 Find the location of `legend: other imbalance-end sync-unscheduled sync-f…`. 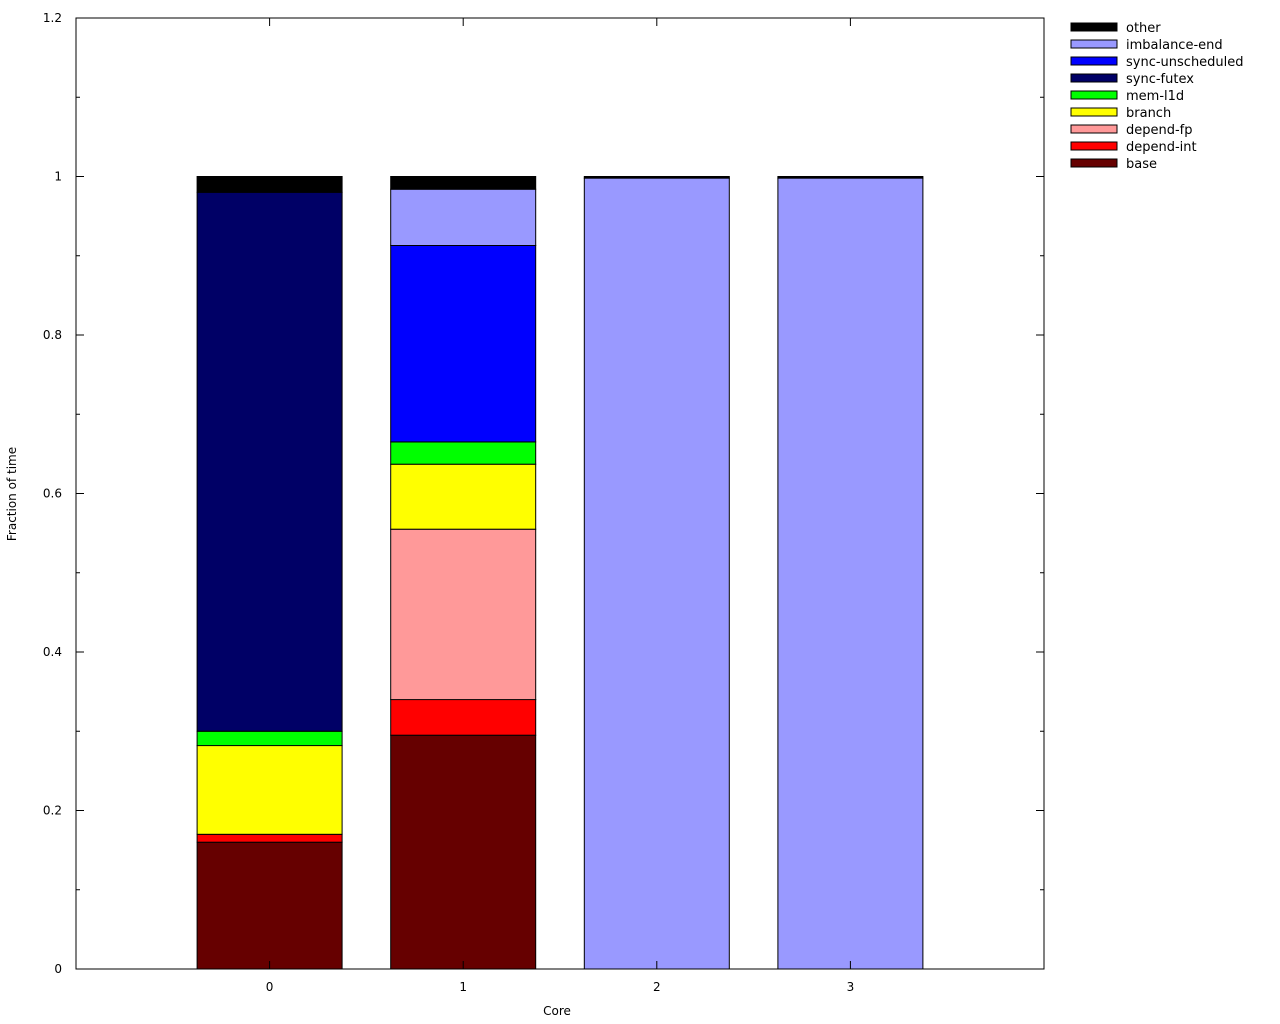

legend: other imbalance-end sync-unscheduled sync-f… is located at coordinates (1157, 96).